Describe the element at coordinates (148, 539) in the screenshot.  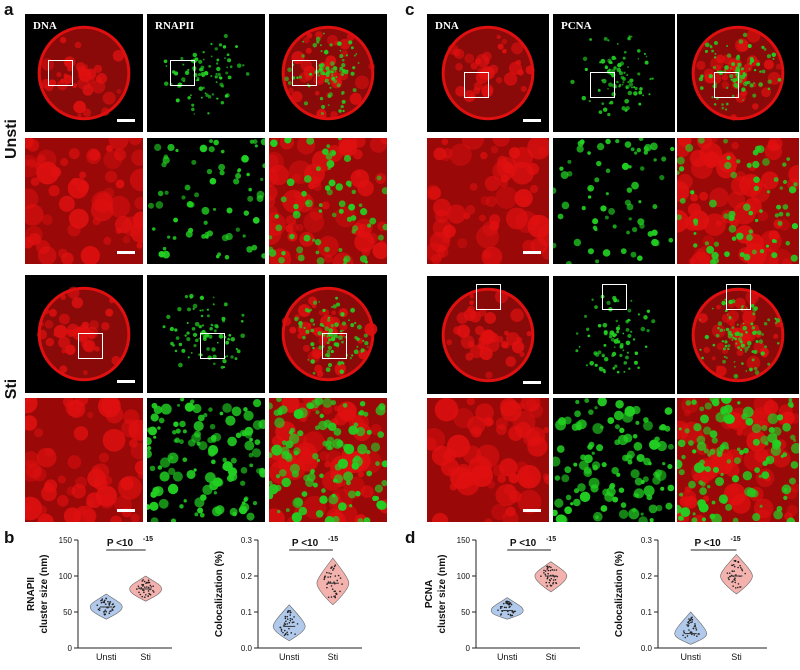
I see `p-value-exponent: -15` at that location.